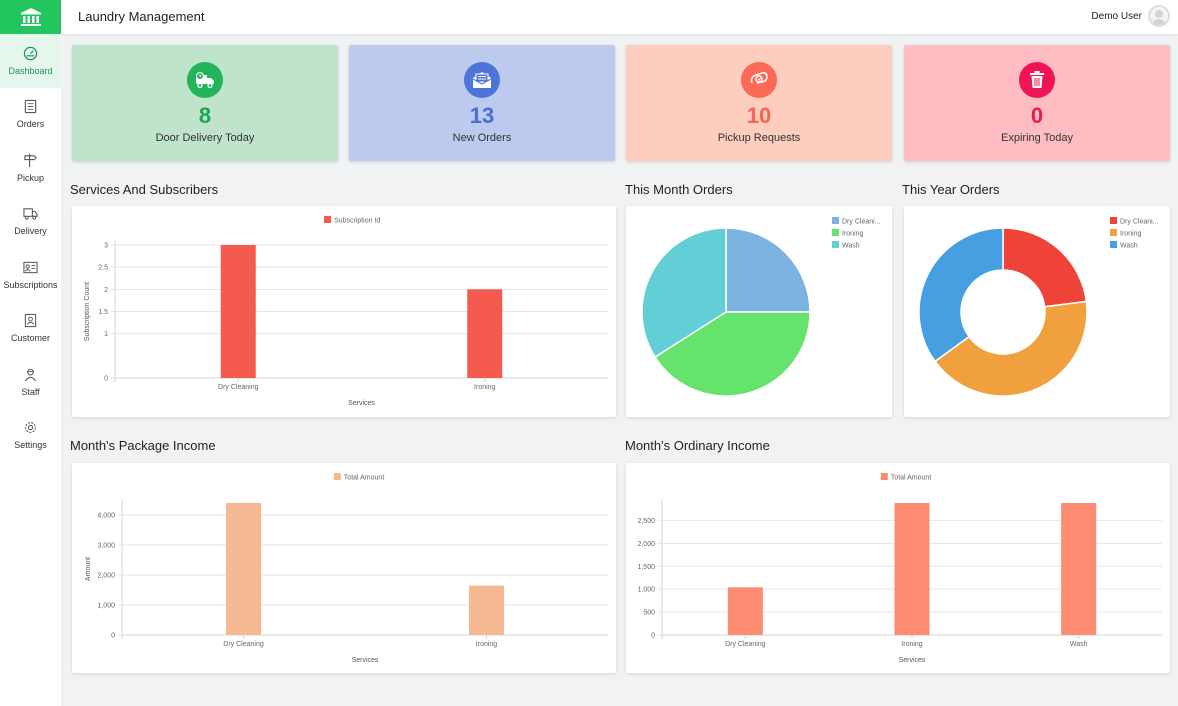 This screenshot has width=1178, height=706. What do you see at coordinates (30, 284) in the screenshot?
I see `sidebar-item-label: Subscriptions` at bounding box center [30, 284].